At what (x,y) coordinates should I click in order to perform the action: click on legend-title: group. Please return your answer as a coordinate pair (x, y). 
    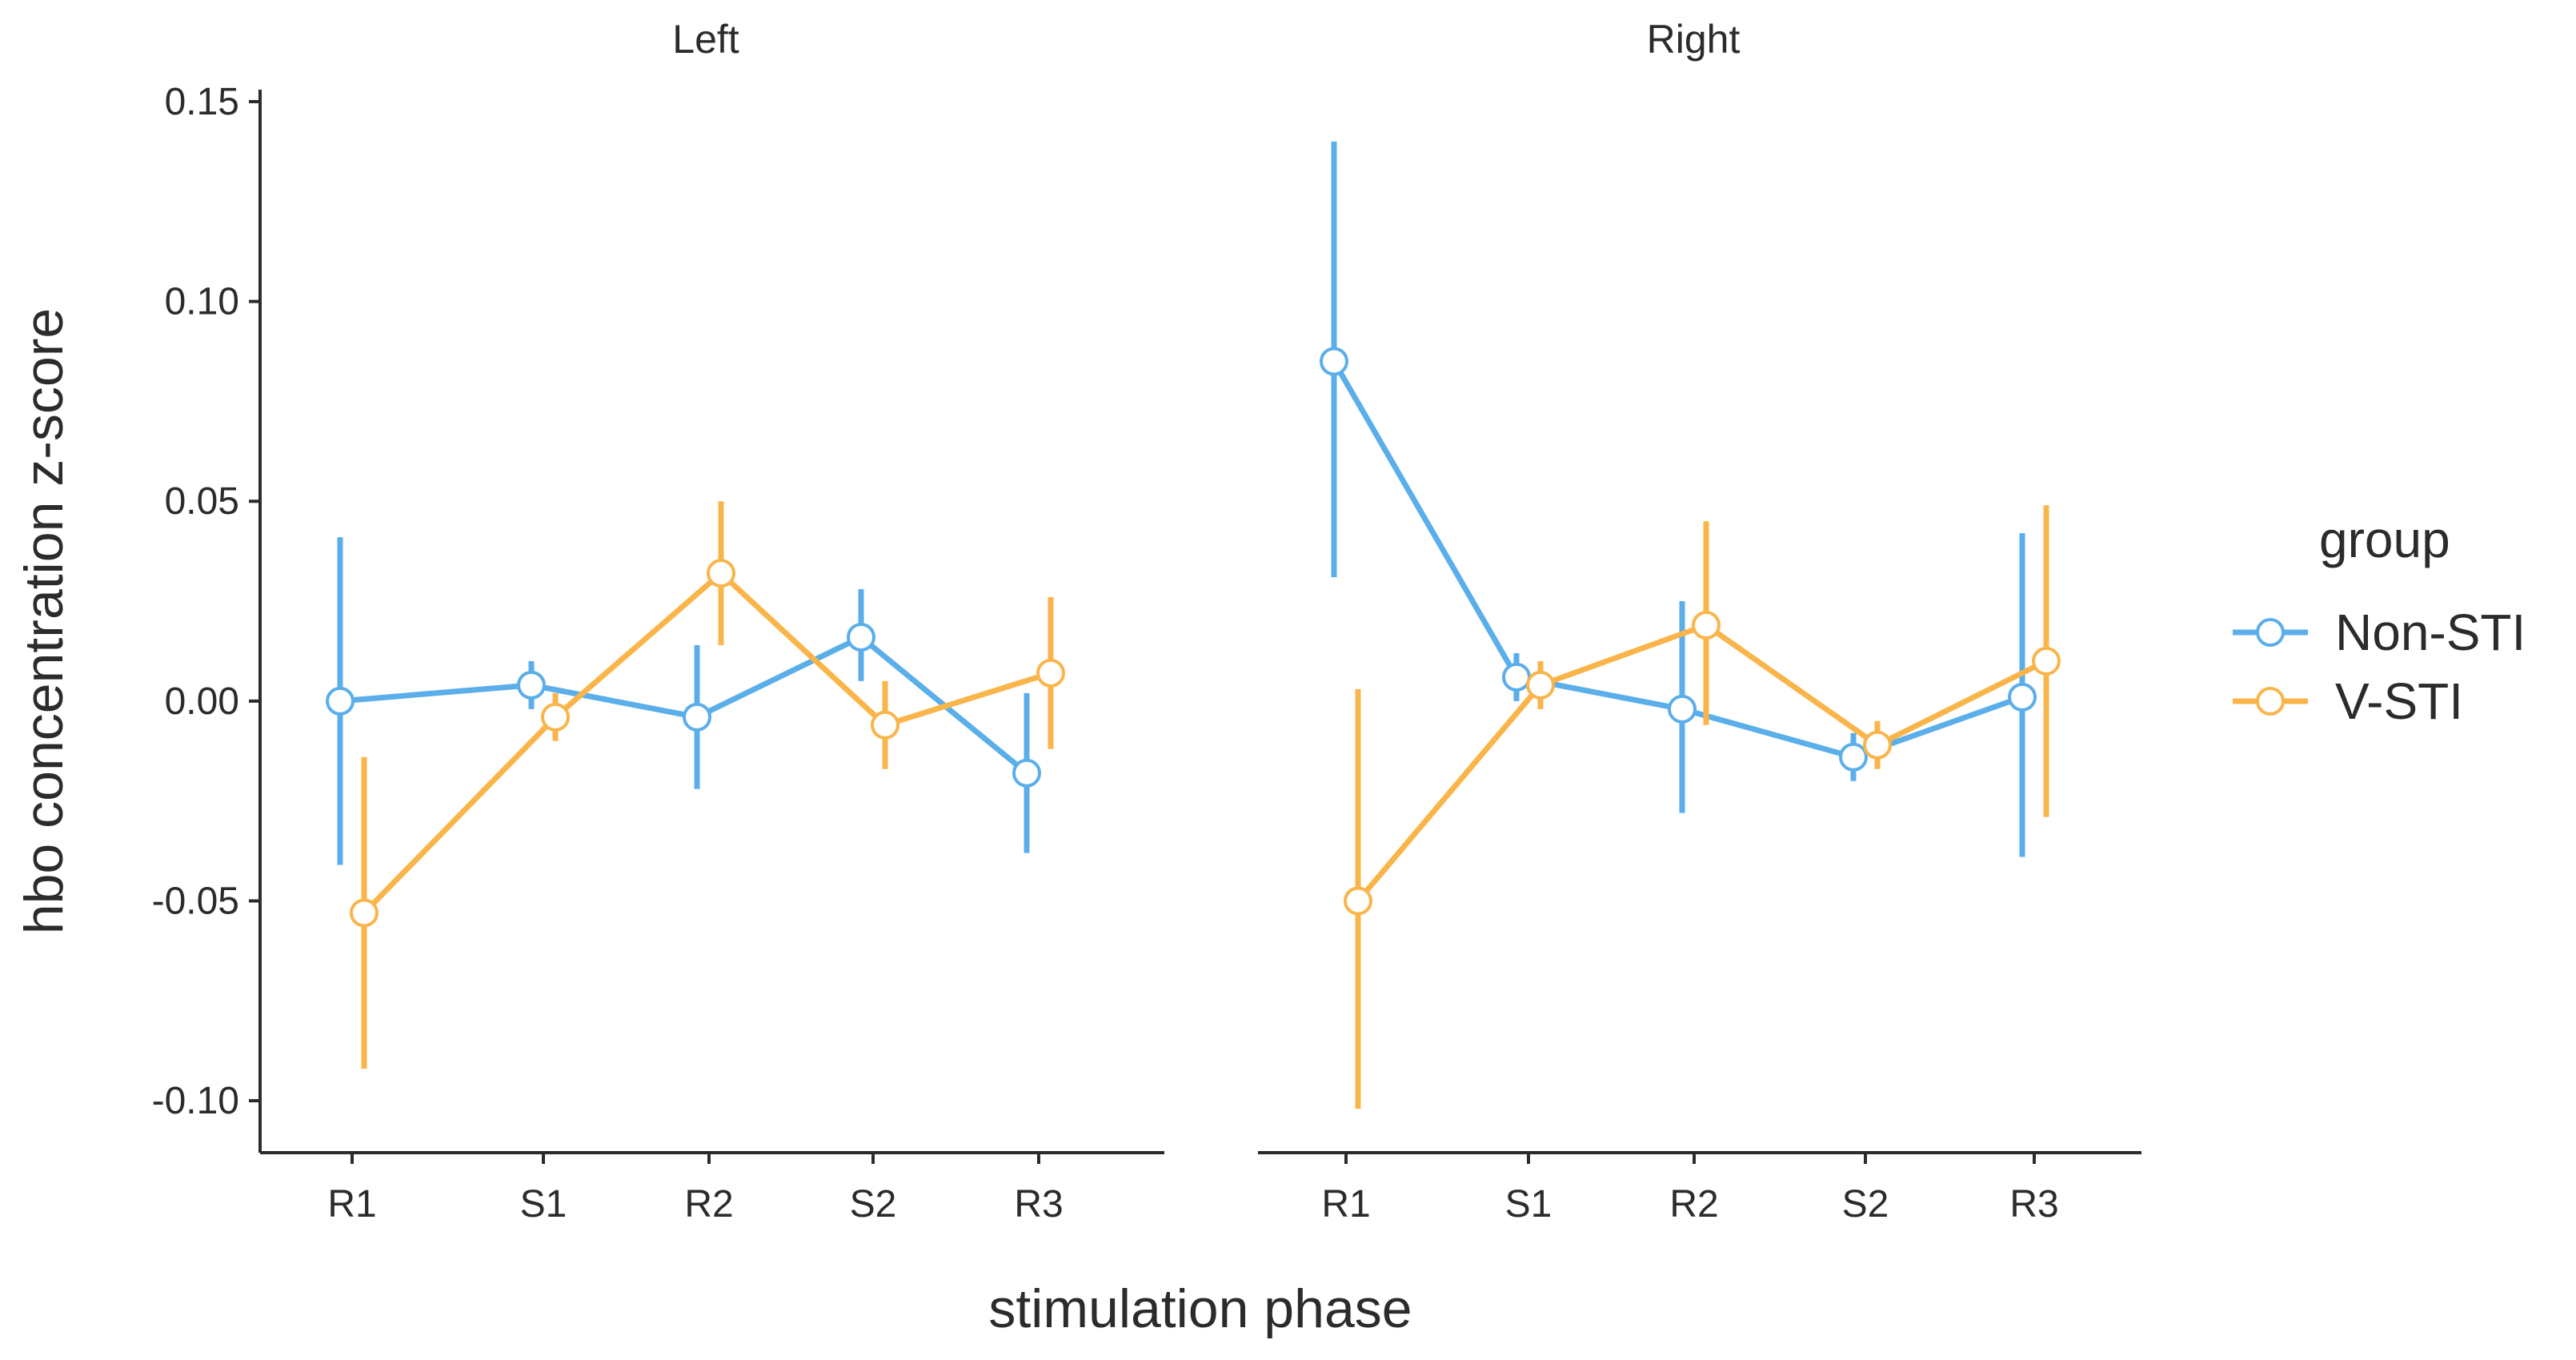
    Looking at the image, I should click on (2384, 539).